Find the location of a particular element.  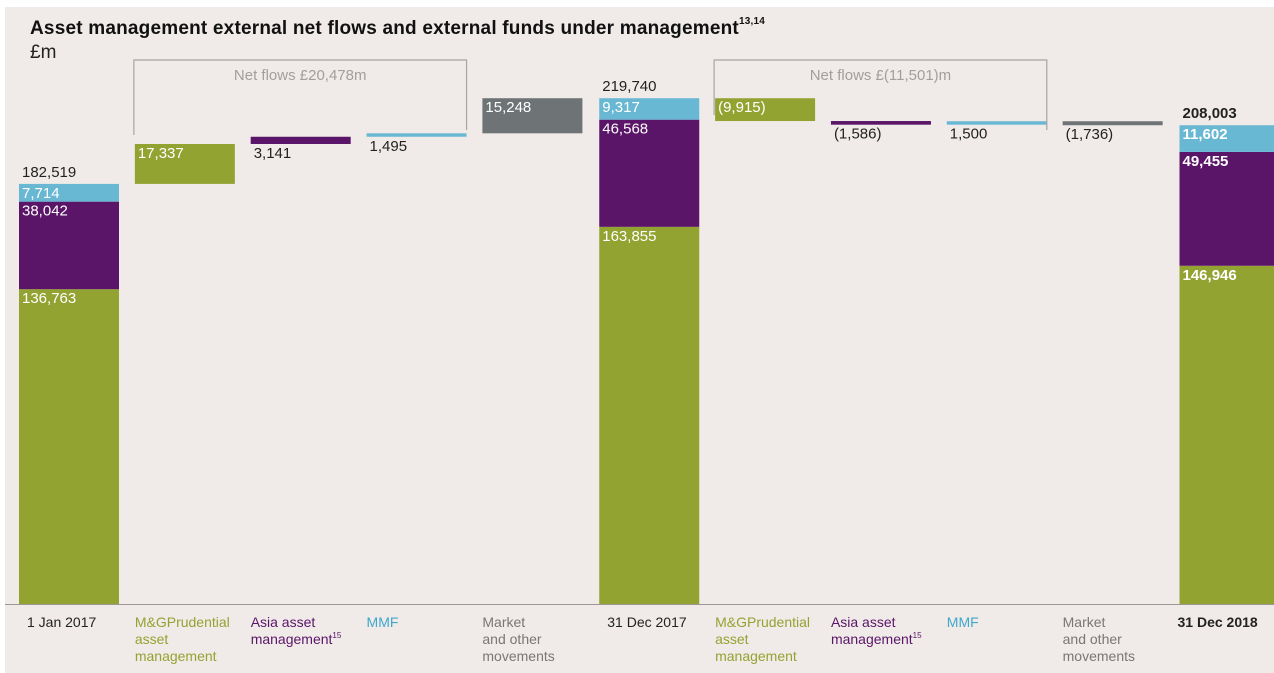

segment-value-label: 9,317 is located at coordinates (621, 107).